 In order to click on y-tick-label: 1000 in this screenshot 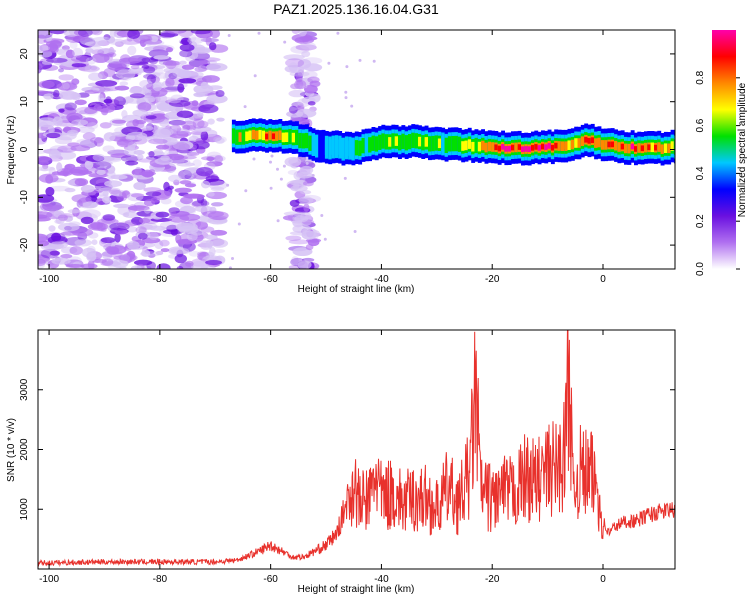, I will do `click(24, 509)`.